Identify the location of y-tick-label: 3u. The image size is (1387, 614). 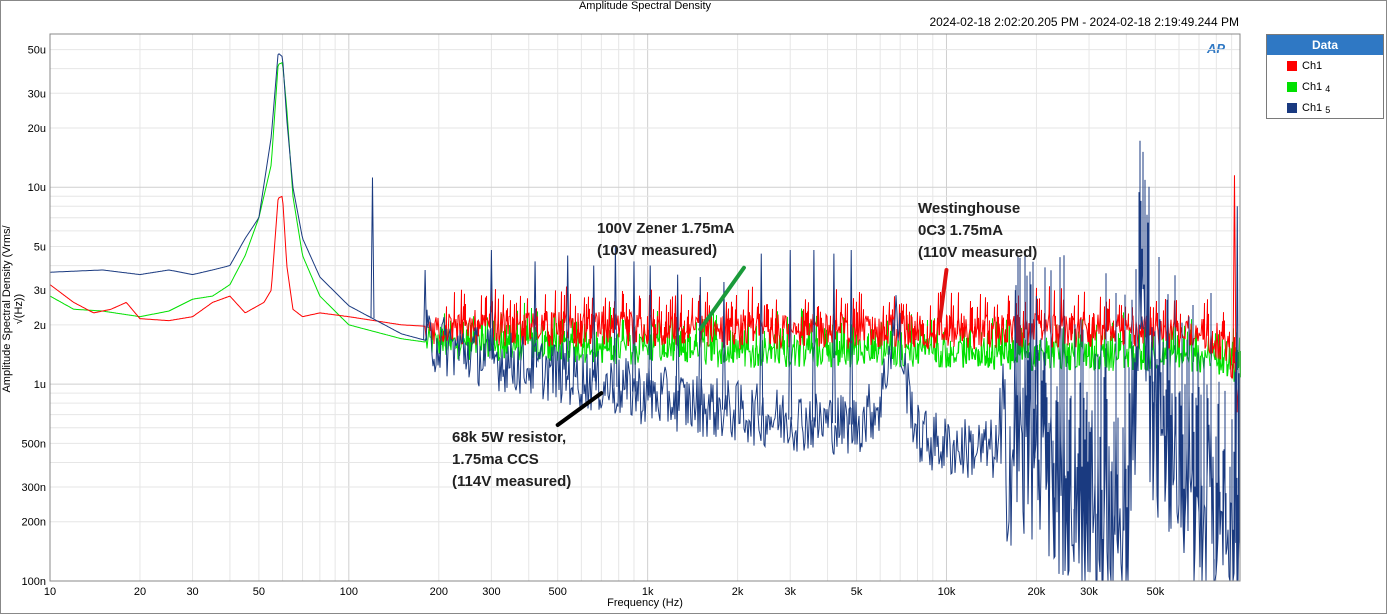
(40, 291).